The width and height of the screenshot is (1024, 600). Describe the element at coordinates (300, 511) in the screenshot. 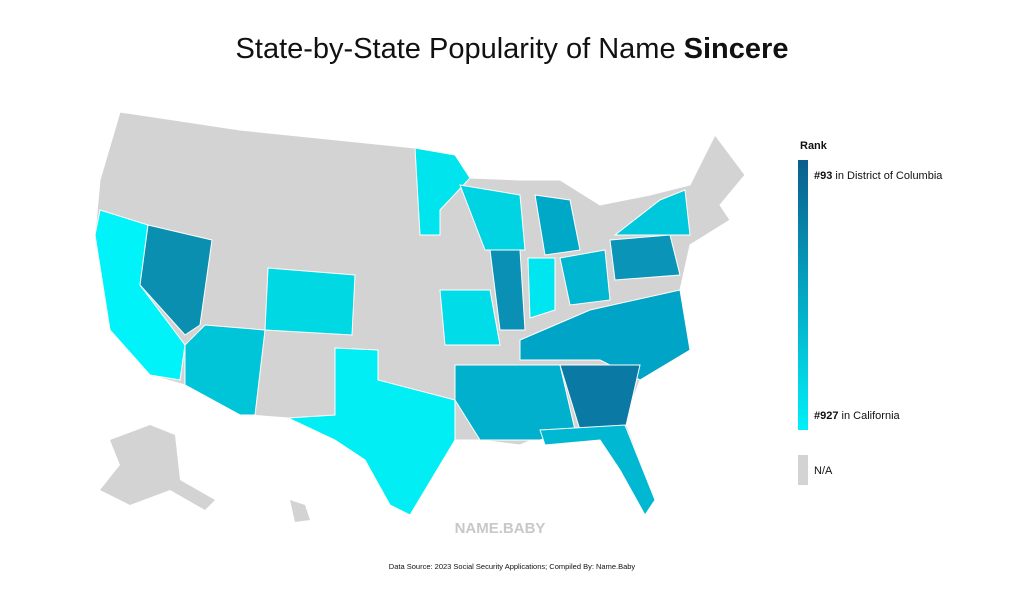

I see `hawaii` at that location.